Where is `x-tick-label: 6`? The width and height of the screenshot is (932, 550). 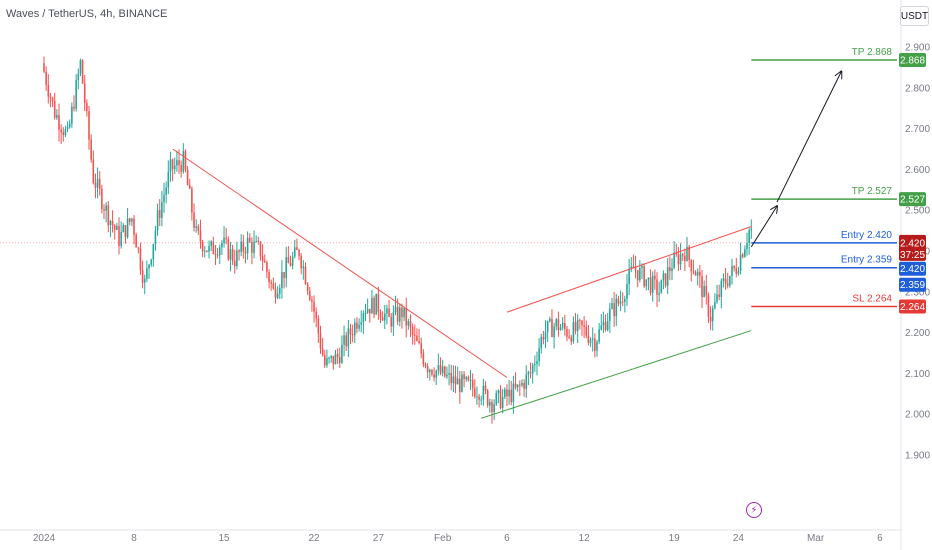 x-tick-label: 6 is located at coordinates (880, 538).